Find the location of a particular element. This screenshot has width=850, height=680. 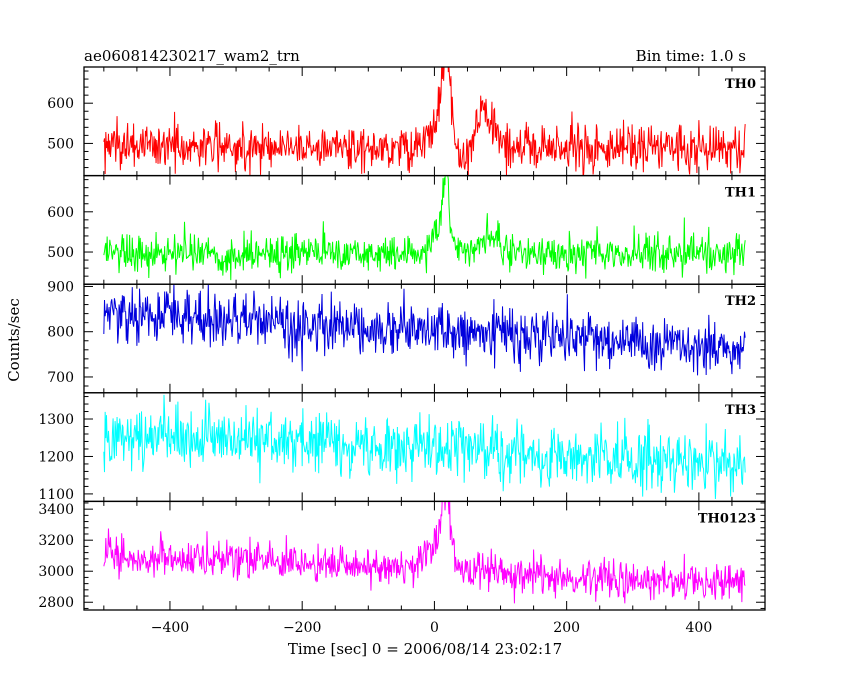

panel-label-th0: TH0 is located at coordinates (740, 84).